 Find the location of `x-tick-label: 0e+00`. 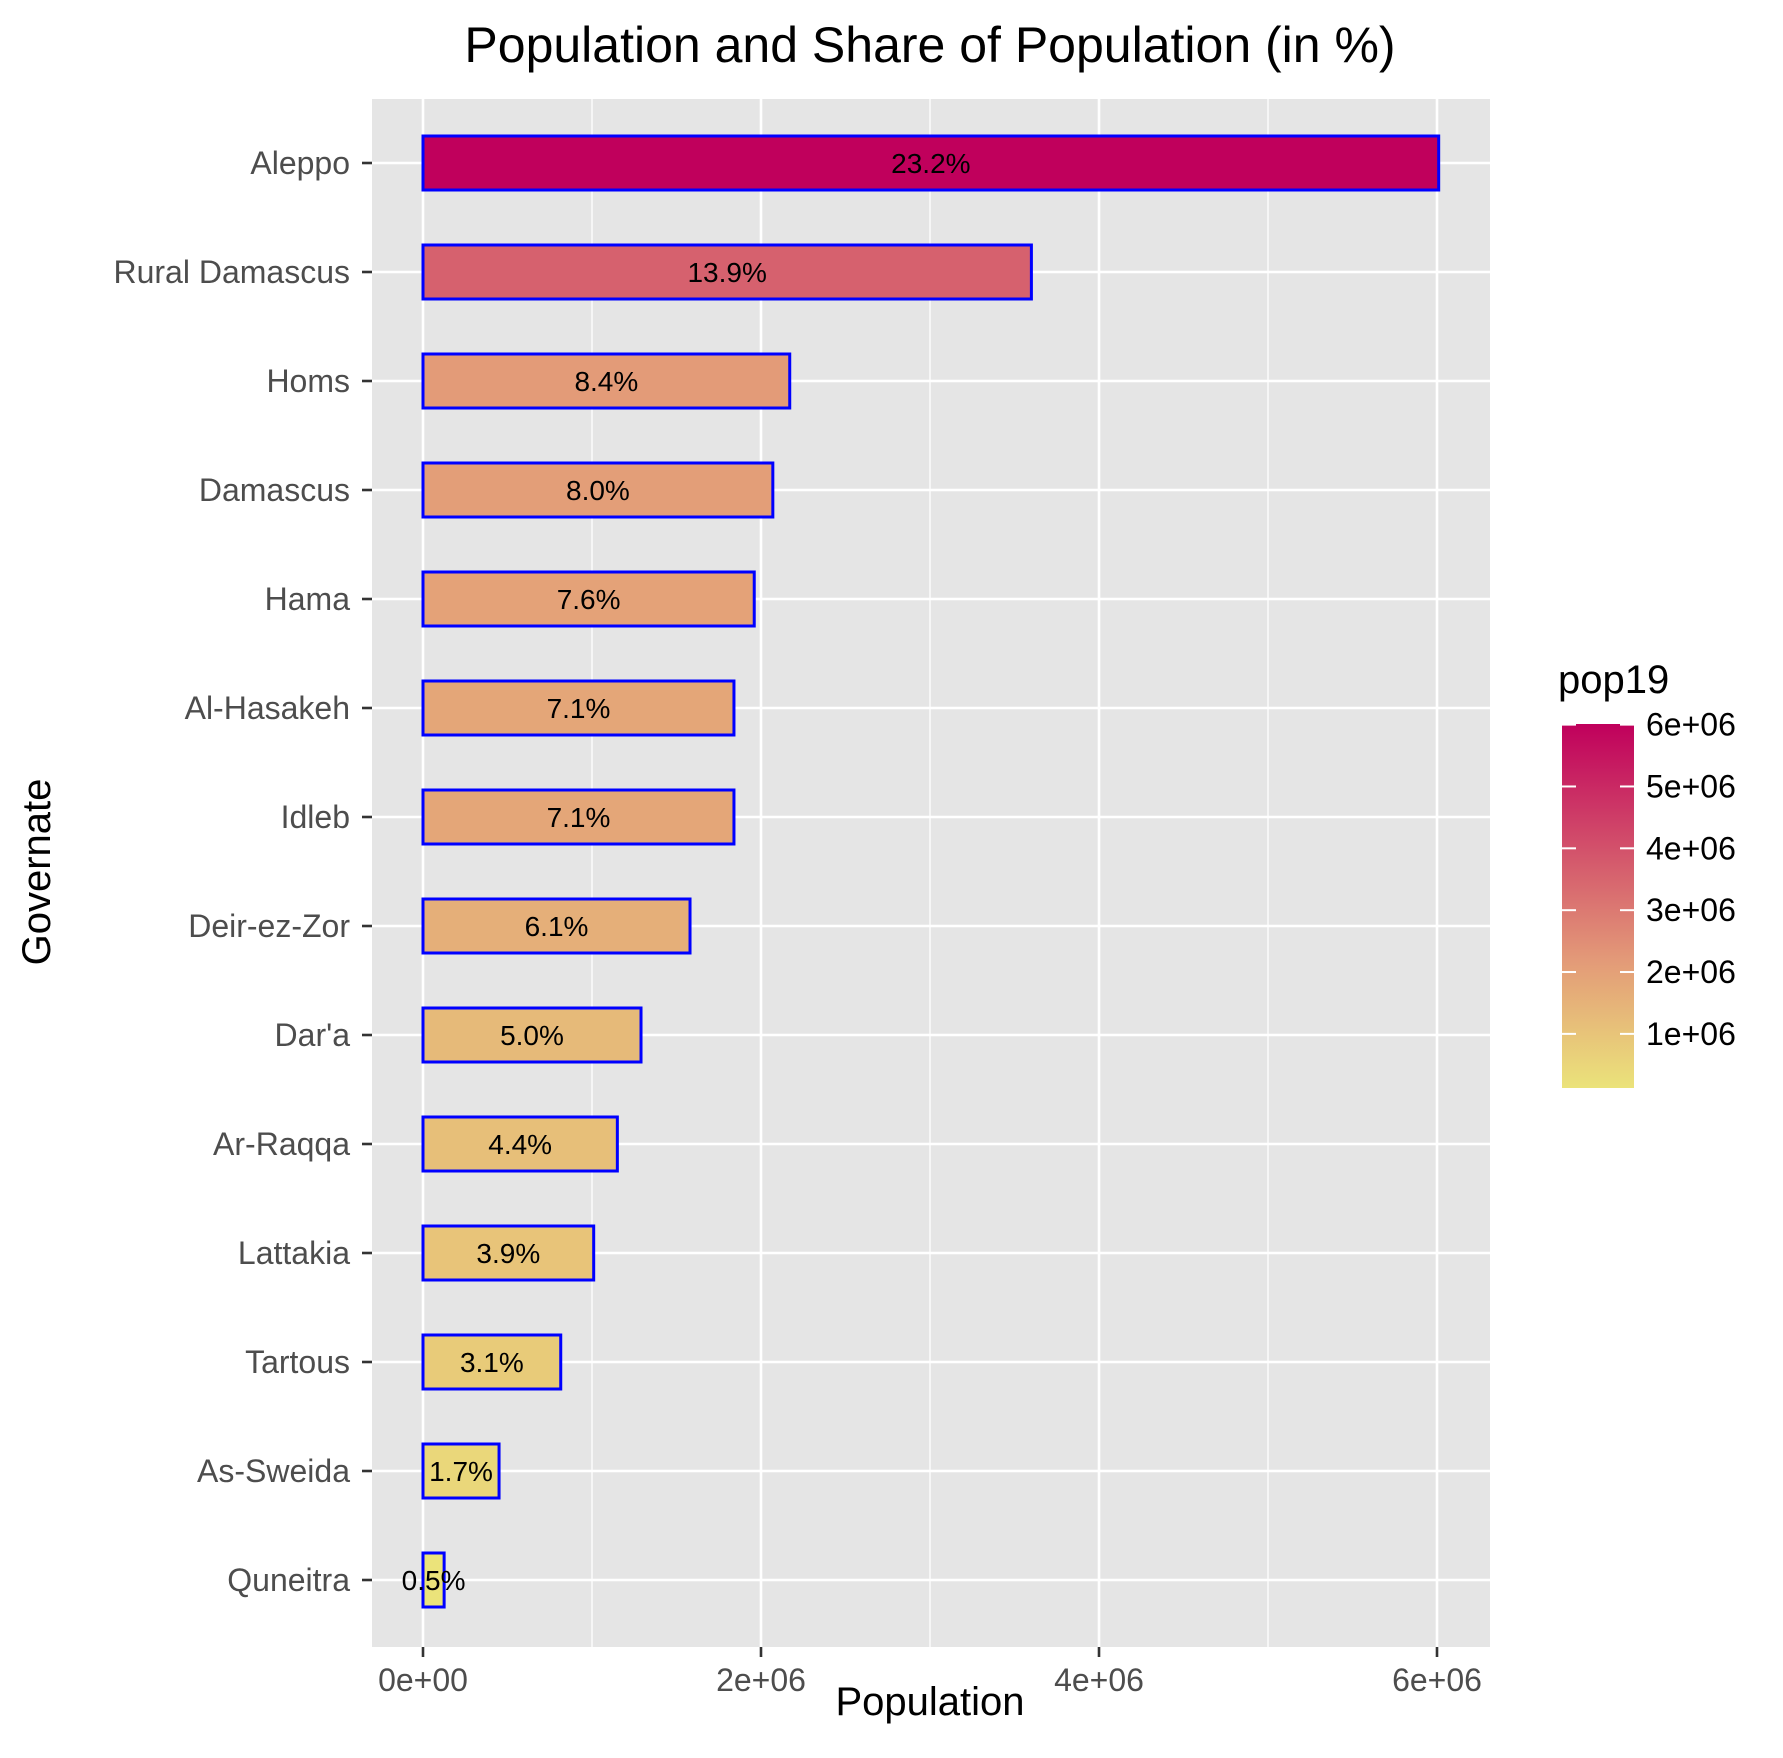

x-tick-label: 0e+00 is located at coordinates (423, 1680).